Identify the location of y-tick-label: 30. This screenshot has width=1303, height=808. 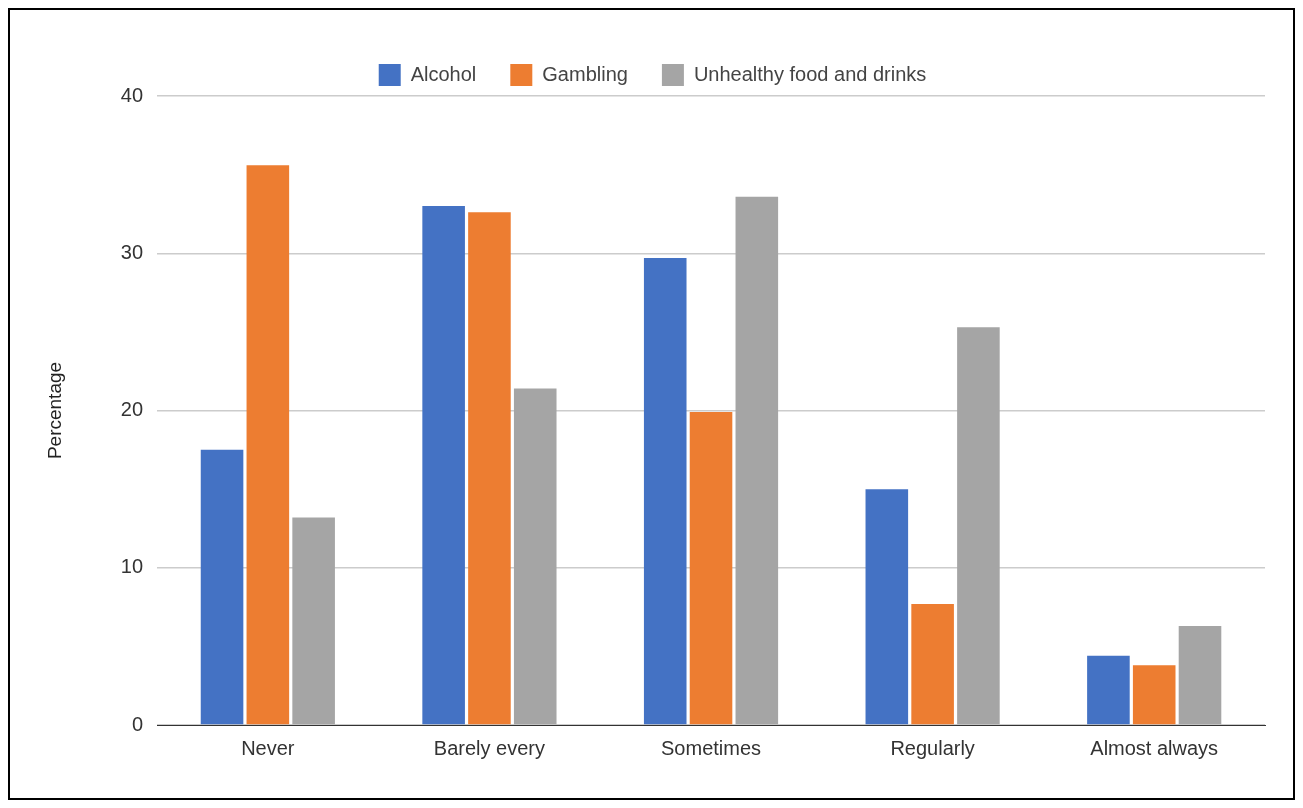
(132, 251).